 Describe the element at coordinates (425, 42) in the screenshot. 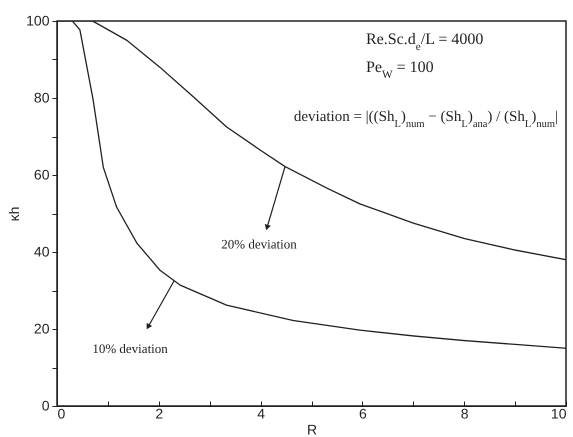

I see `annotation: Re.Sc.d$_{e}$/L = 4000` at that location.